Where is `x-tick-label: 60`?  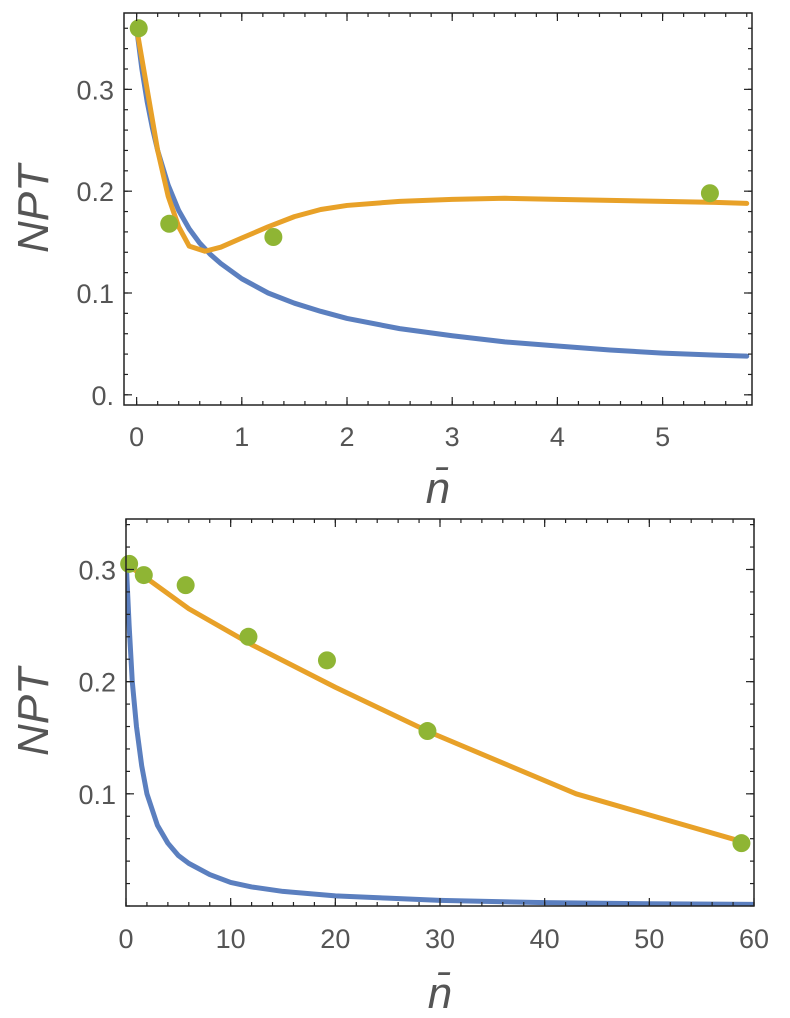 x-tick-label: 60 is located at coordinates (754, 939).